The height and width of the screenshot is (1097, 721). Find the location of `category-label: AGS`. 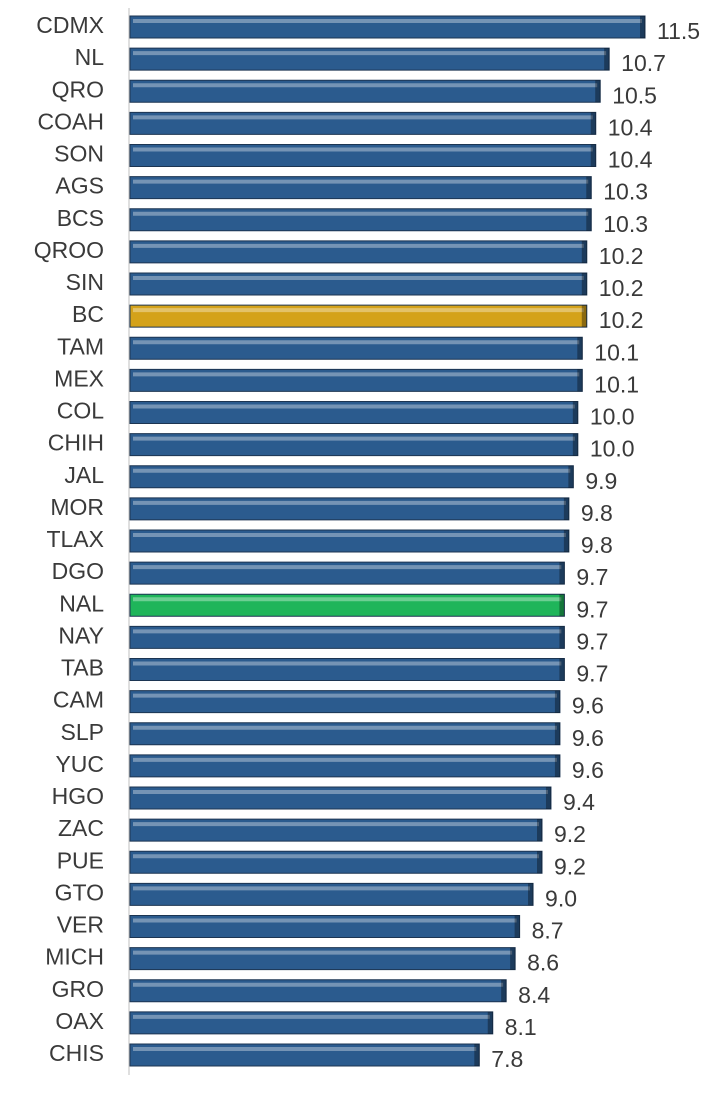

category-label: AGS is located at coordinates (79, 186).